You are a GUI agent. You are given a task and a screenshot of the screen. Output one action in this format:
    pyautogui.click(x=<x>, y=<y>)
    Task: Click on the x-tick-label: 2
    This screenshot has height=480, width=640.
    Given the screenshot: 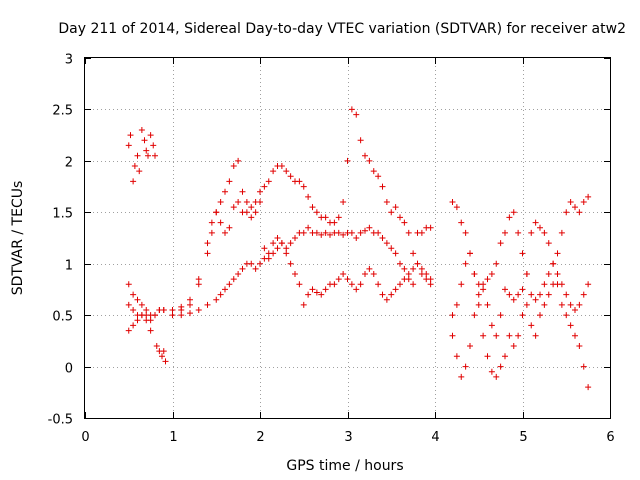 What is the action you would take?
    pyautogui.click(x=260, y=437)
    